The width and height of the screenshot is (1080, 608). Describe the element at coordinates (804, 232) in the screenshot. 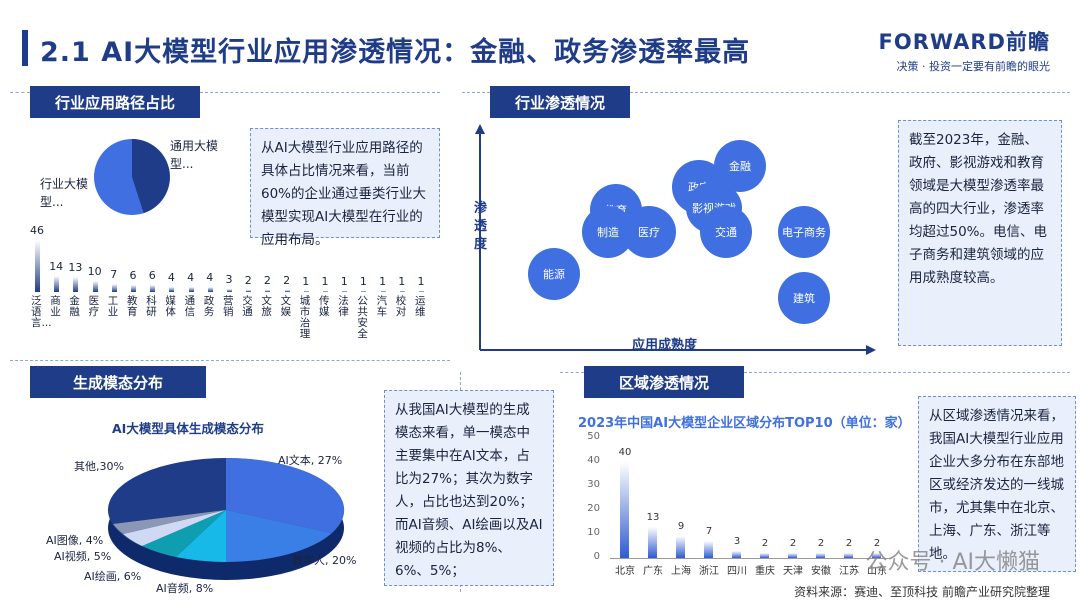

I see `bubble-ecommerce: 电子商务` at that location.